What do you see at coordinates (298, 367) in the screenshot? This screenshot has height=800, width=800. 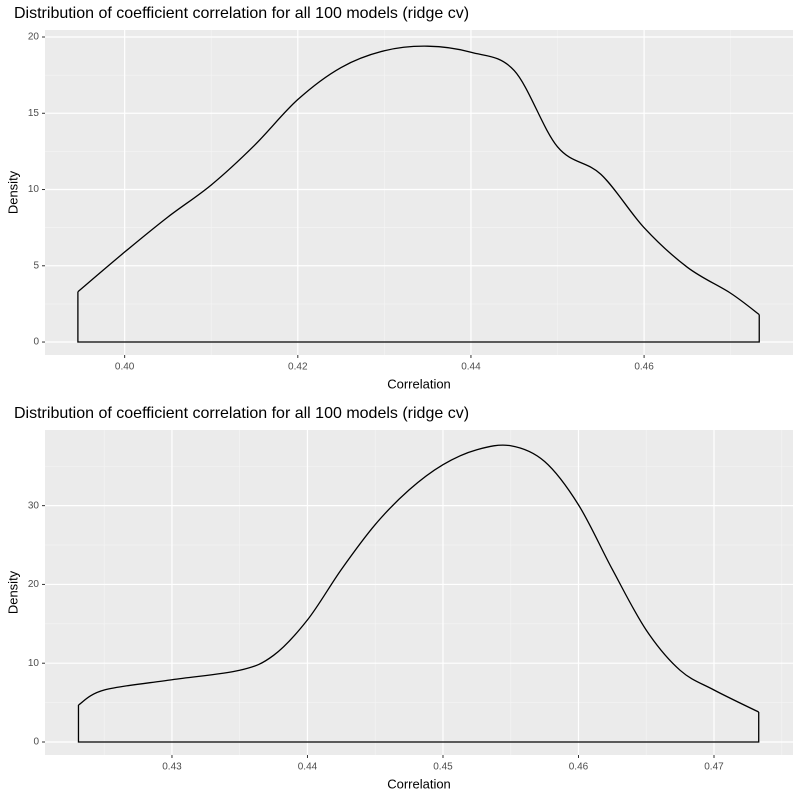 I see `x-tick-label: 0.42` at bounding box center [298, 367].